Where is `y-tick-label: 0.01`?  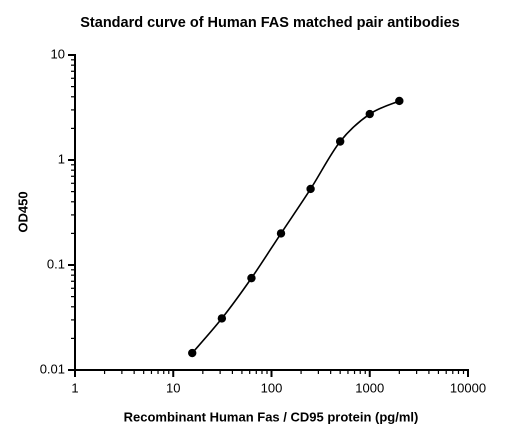 y-tick-label: 0.01 is located at coordinates (52, 368).